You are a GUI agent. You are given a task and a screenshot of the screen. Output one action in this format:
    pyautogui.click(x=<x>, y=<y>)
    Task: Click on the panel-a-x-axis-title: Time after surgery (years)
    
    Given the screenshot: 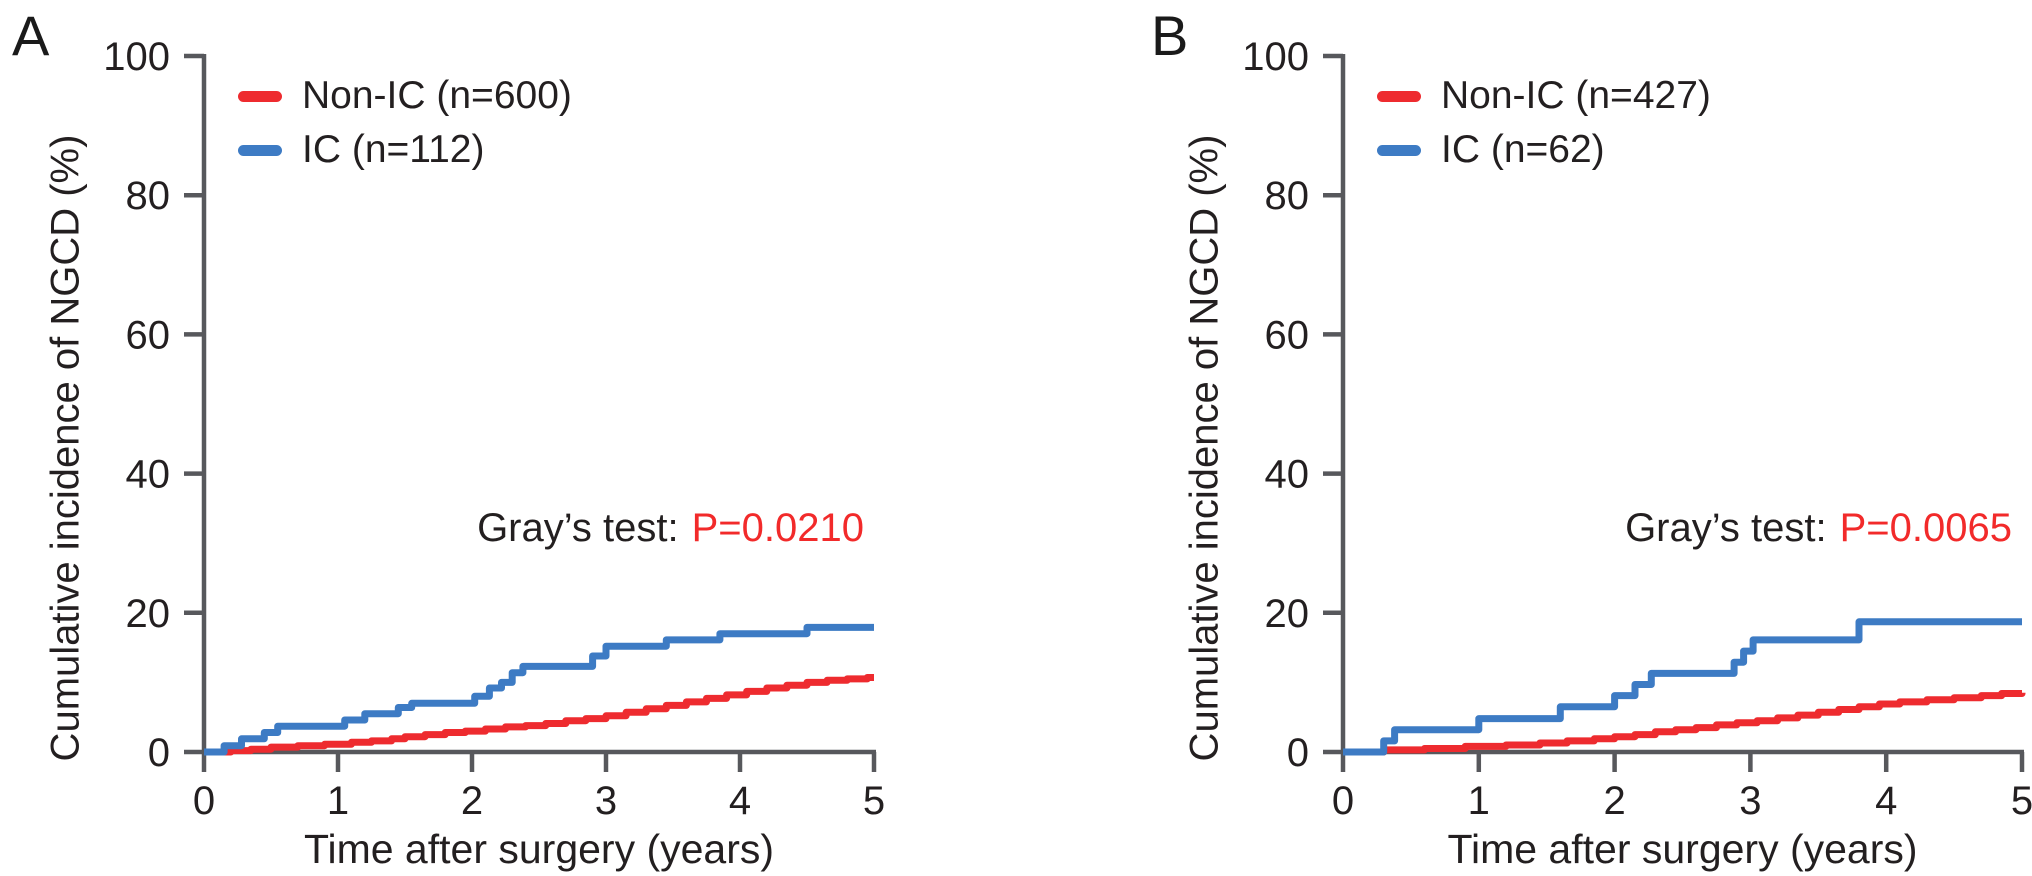 What is the action you would take?
    pyautogui.click(x=539, y=849)
    